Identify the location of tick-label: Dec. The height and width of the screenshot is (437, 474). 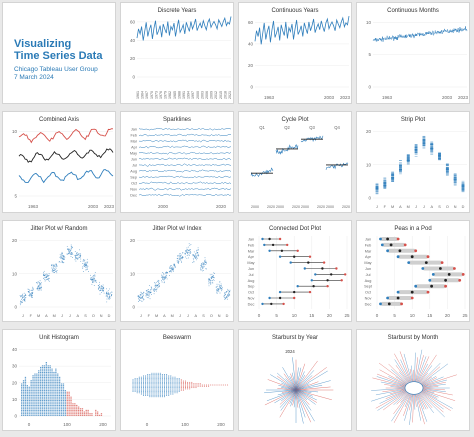
(133, 196).